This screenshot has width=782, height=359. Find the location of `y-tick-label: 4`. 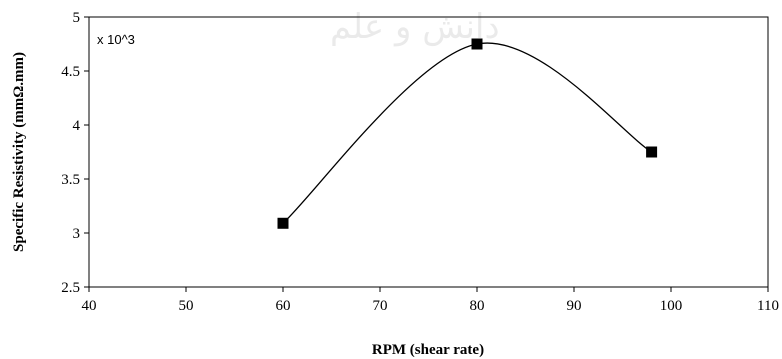

y-tick-label: 4 is located at coordinates (77, 126).